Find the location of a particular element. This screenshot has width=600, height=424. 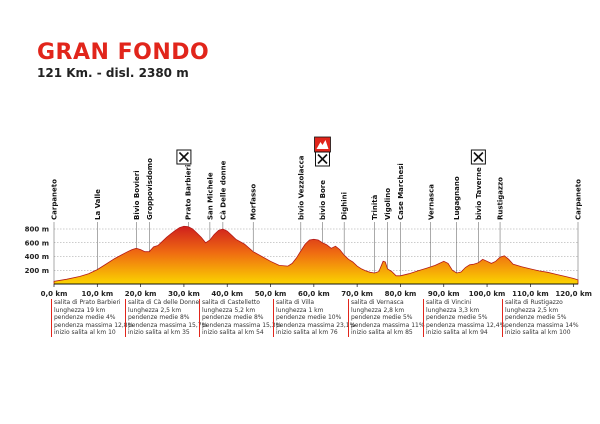

waypoint-label: Vigolino is located at coordinates (388, 204).